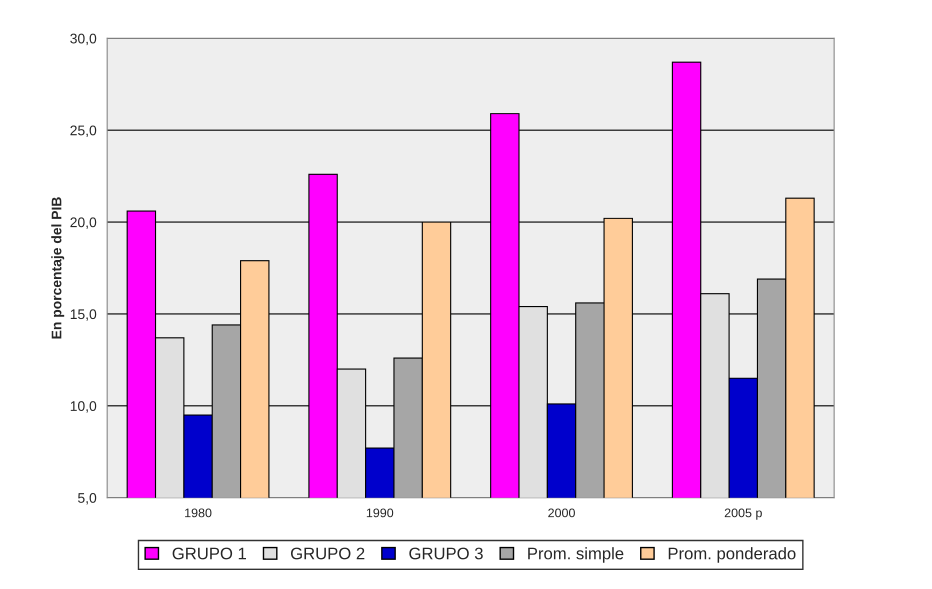 The height and width of the screenshot is (589, 932). Describe the element at coordinates (561, 513) in the screenshot. I see `x-tick-label: 2000` at that location.